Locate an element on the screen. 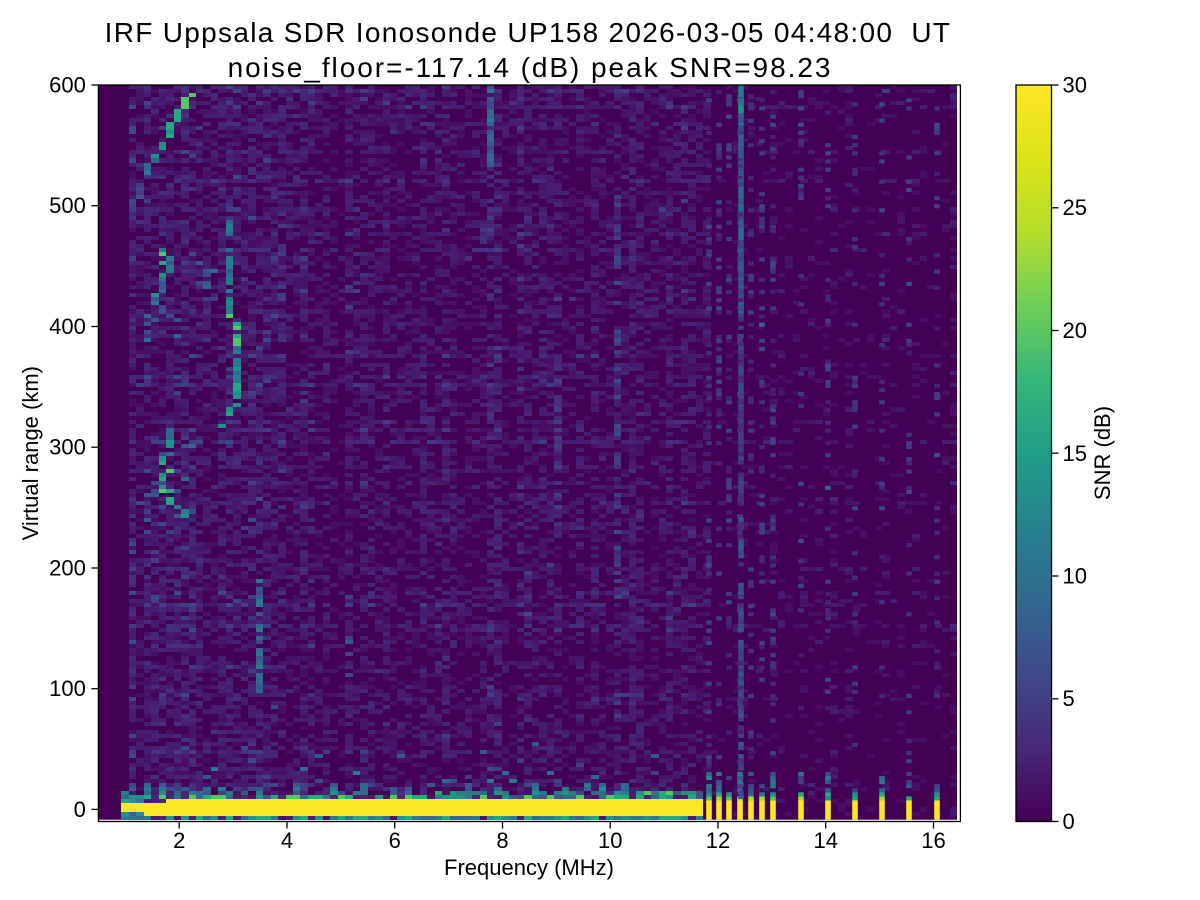 The image size is (1200, 900). svg-text: 200 is located at coordinates (67, 568).